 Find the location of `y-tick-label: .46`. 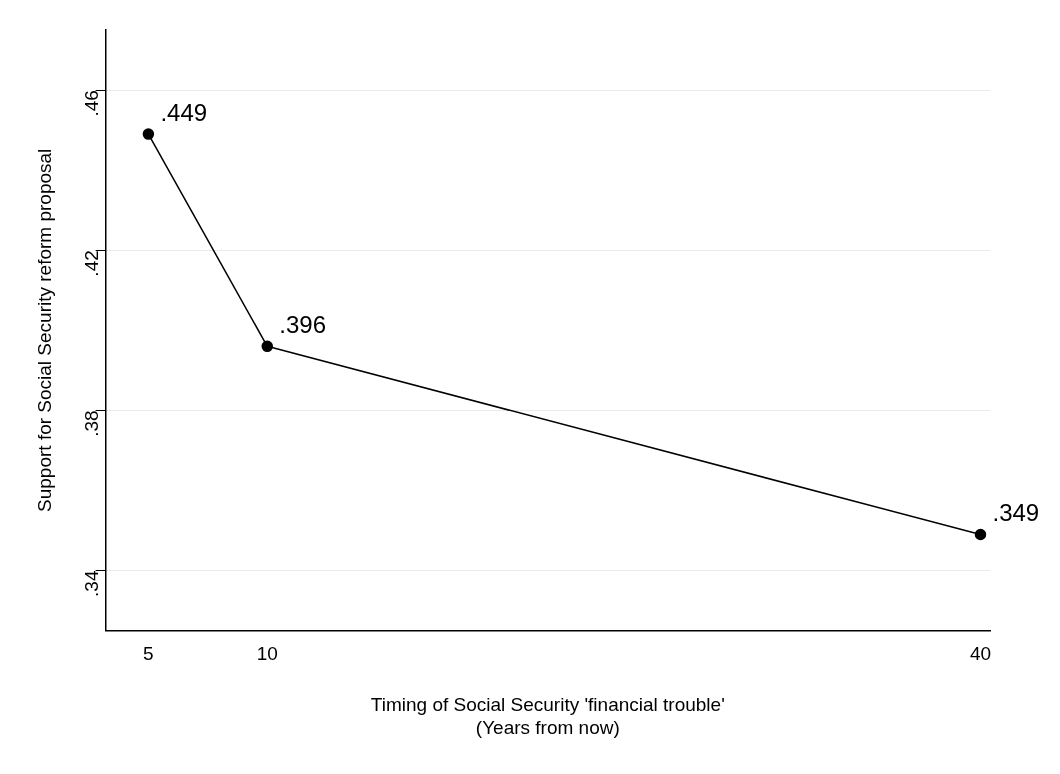

y-tick-label: .46 is located at coordinates (91, 103).